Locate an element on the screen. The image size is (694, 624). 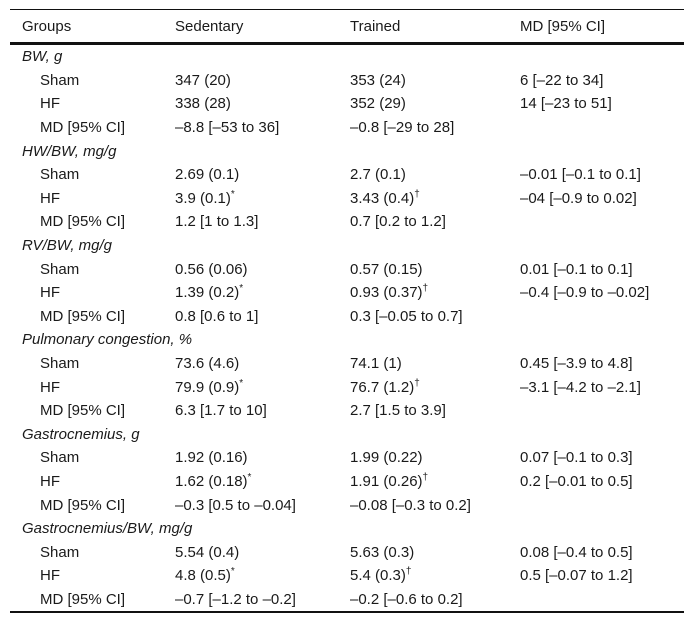
trained-value: –0.8 [–29 to 28] is located at coordinates (402, 128).